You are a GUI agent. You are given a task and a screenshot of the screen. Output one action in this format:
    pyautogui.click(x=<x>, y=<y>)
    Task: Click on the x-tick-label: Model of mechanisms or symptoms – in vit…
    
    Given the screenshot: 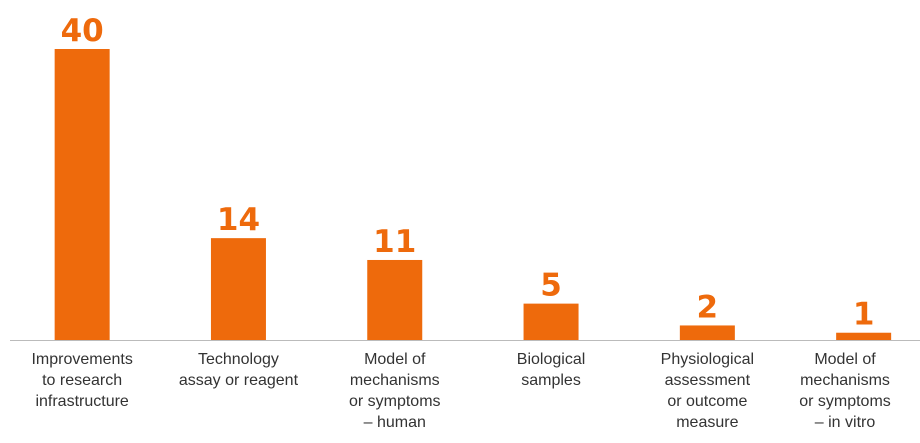 What is the action you would take?
    pyautogui.click(x=845, y=391)
    